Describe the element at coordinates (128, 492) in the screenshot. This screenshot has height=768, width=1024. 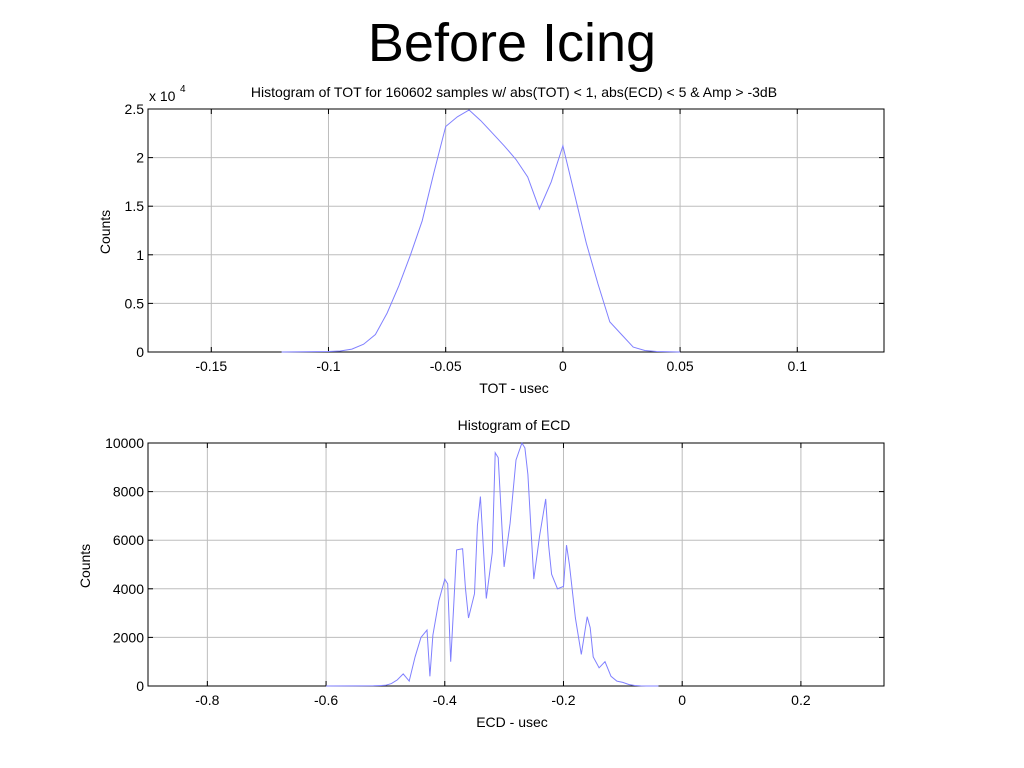
I see `y-tick-label: 8000` at that location.